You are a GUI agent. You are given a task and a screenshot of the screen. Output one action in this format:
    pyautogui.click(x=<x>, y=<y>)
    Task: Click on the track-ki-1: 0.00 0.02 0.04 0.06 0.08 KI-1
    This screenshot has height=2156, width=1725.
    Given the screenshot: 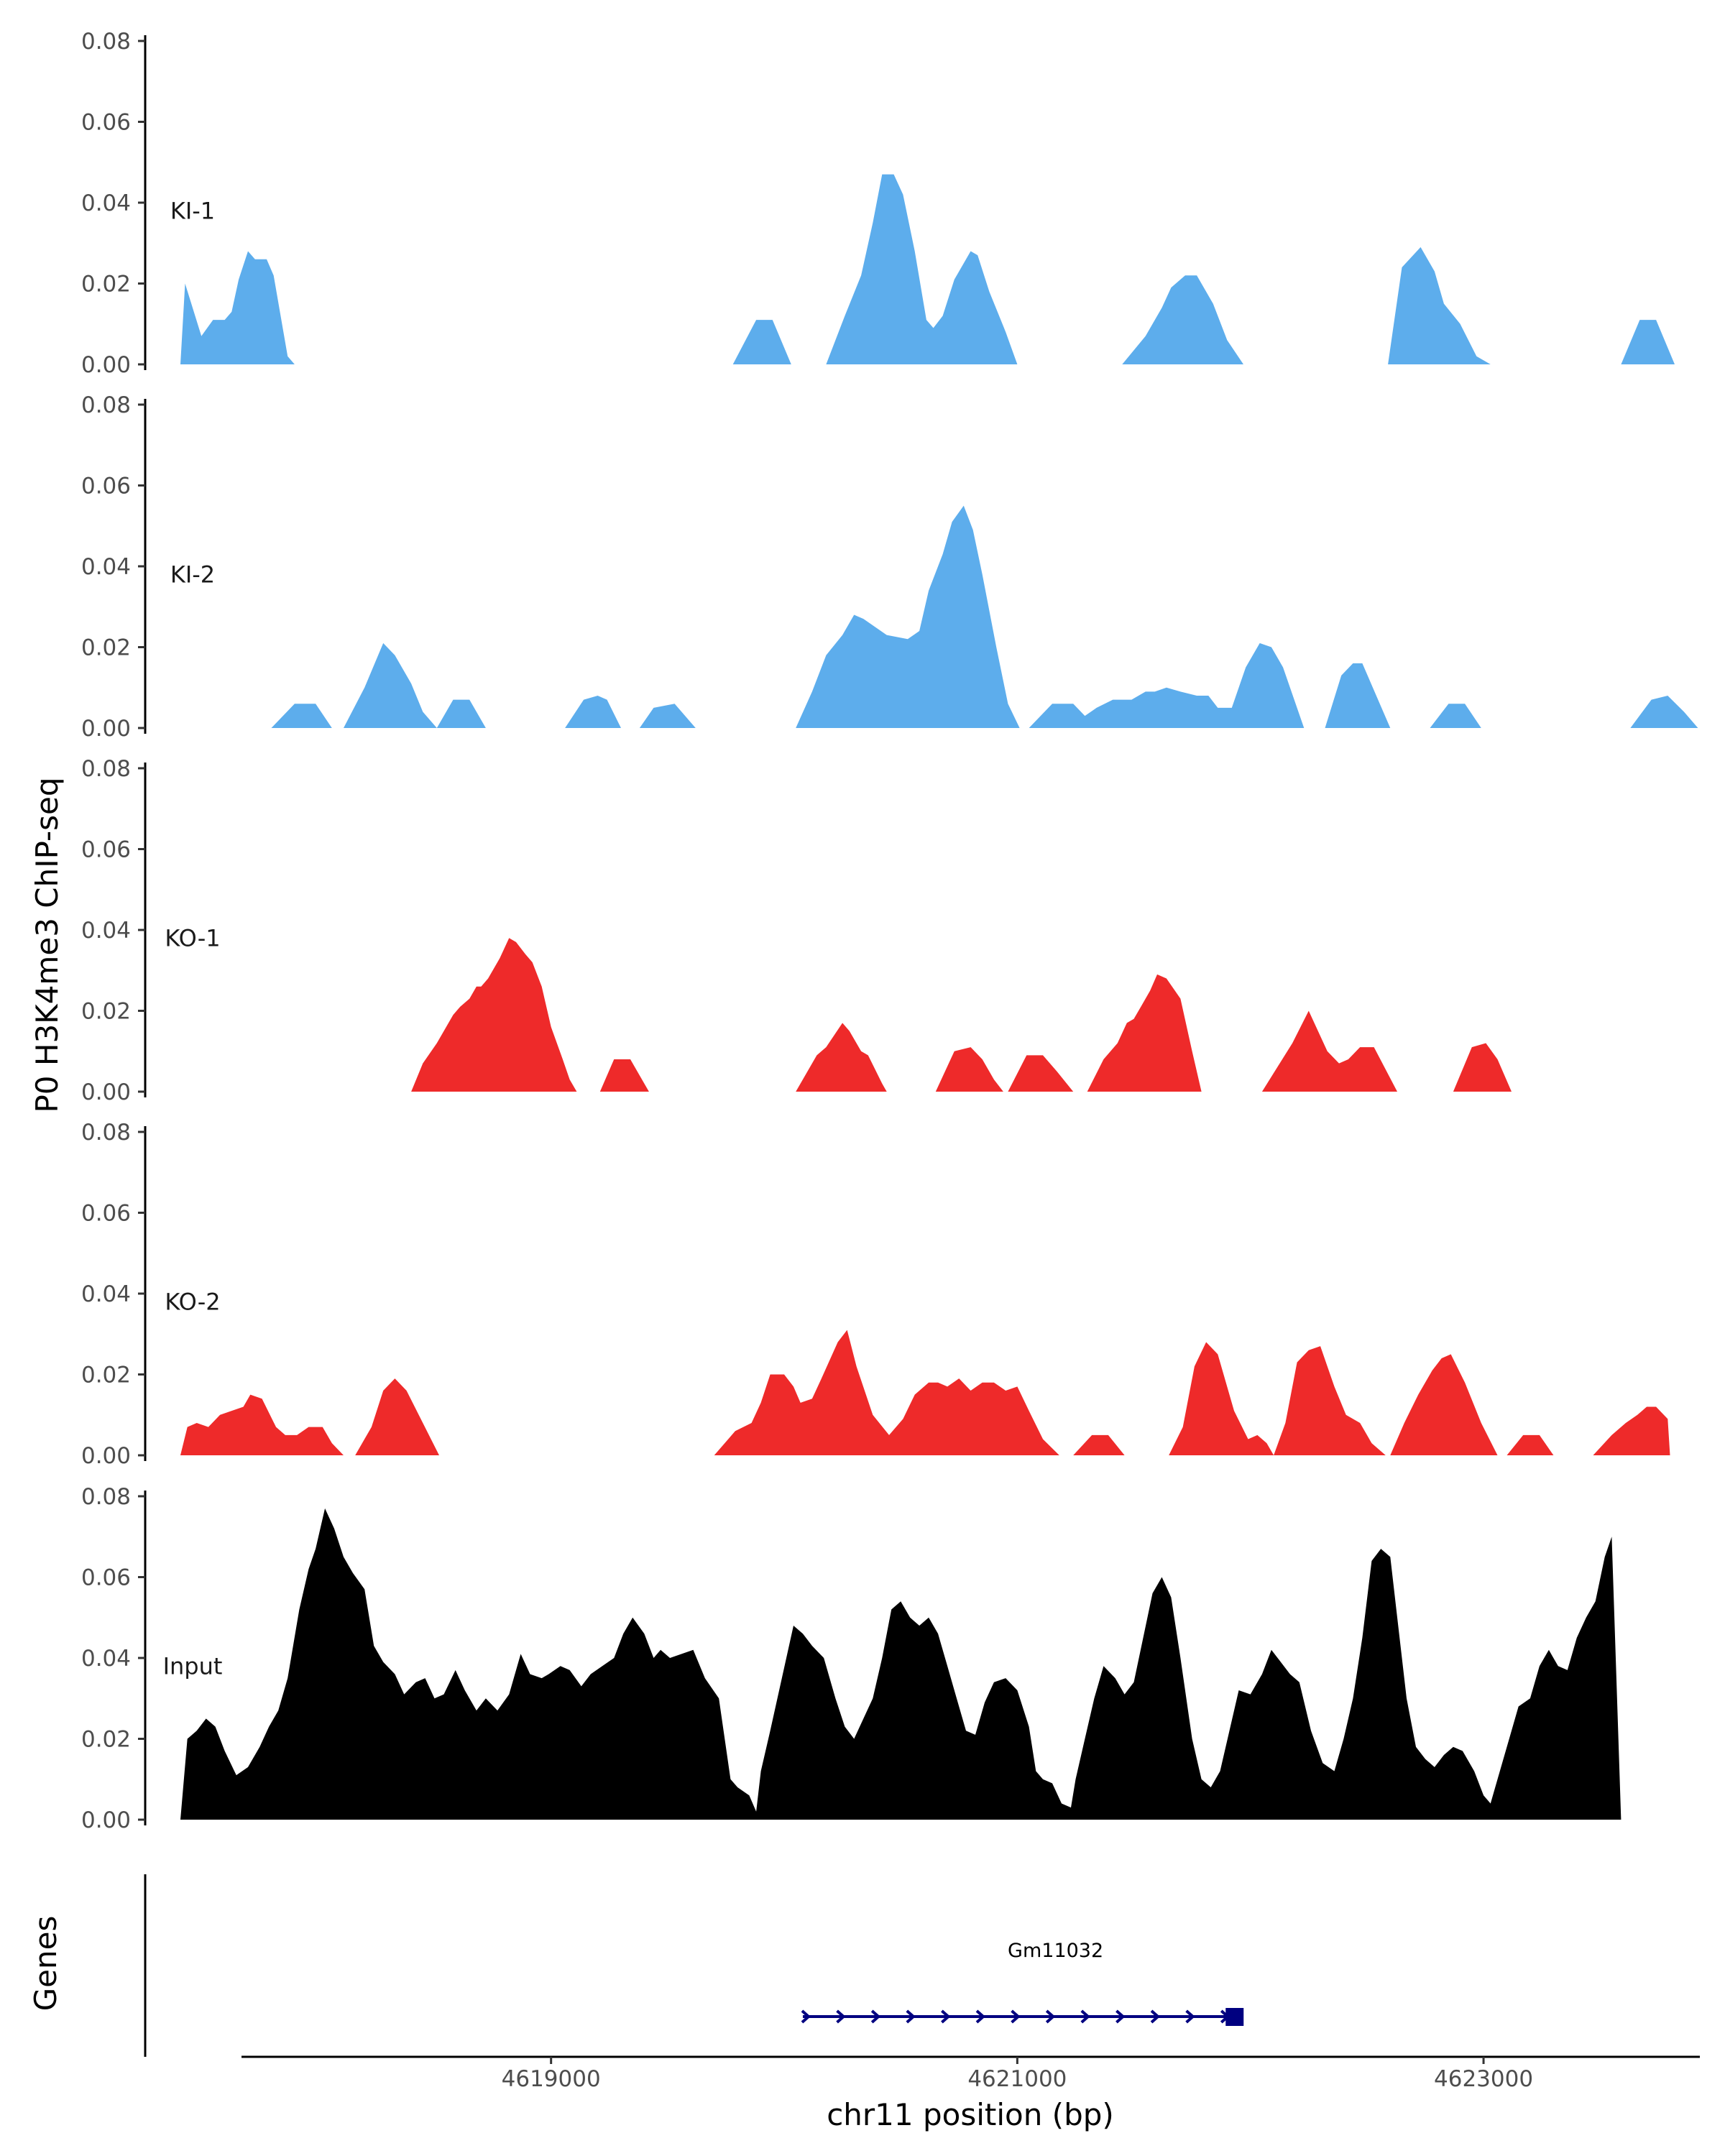 What is the action you would take?
    pyautogui.click(x=878, y=204)
    